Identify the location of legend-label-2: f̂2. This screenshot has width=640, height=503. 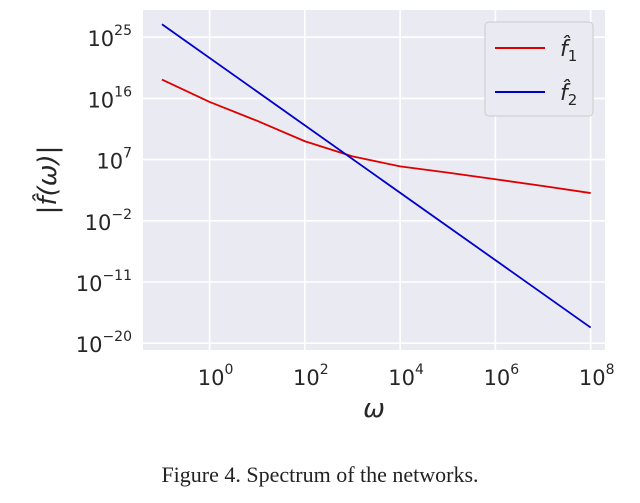
(568, 94).